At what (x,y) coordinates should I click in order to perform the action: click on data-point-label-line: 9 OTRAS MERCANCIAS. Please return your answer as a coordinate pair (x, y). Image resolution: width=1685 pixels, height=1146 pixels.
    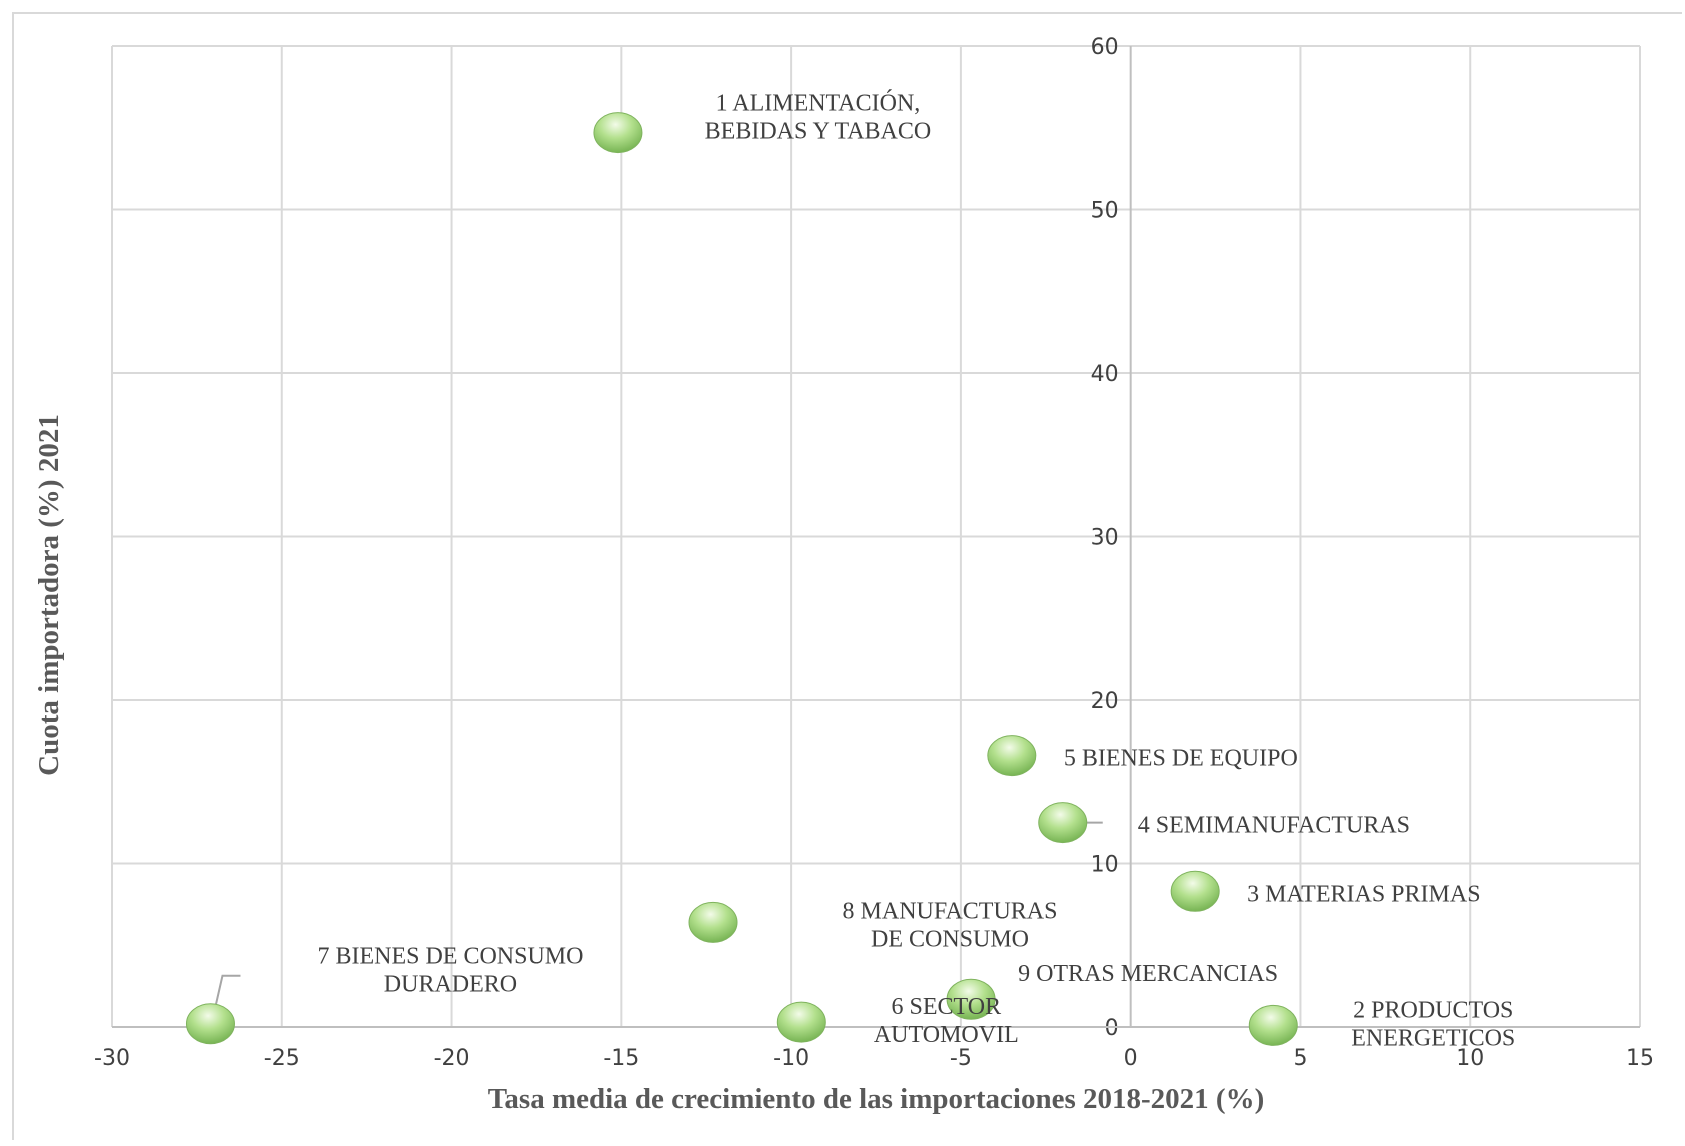
    Looking at the image, I should click on (1148, 974).